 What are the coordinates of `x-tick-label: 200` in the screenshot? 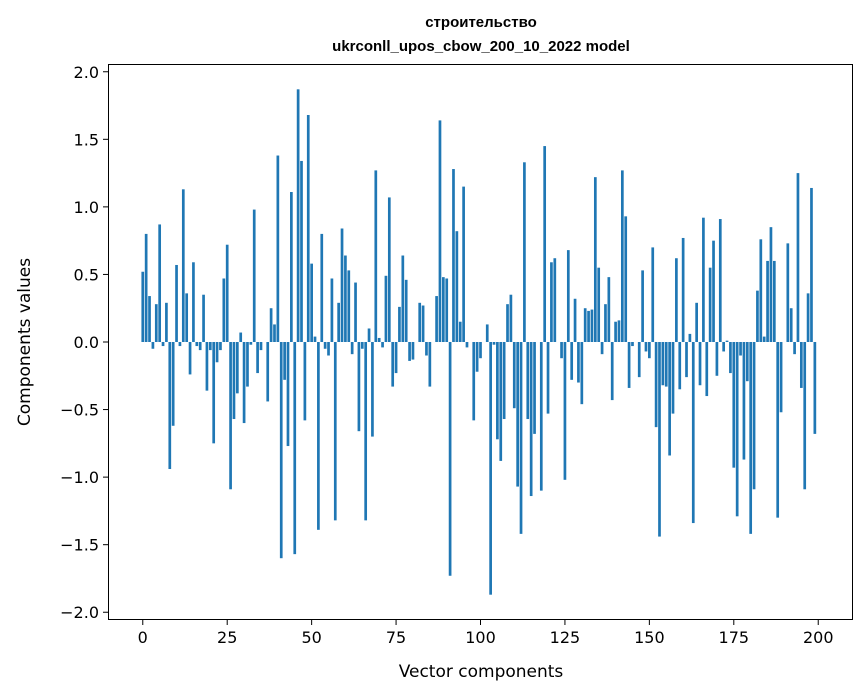 It's located at (818, 637).